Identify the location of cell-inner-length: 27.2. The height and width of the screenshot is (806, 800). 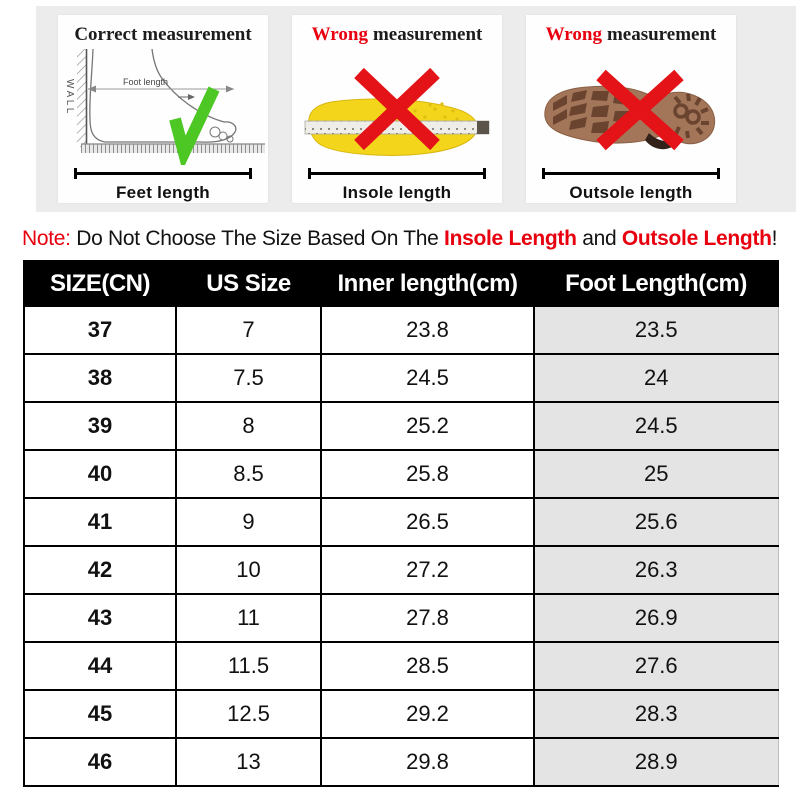
(427, 570).